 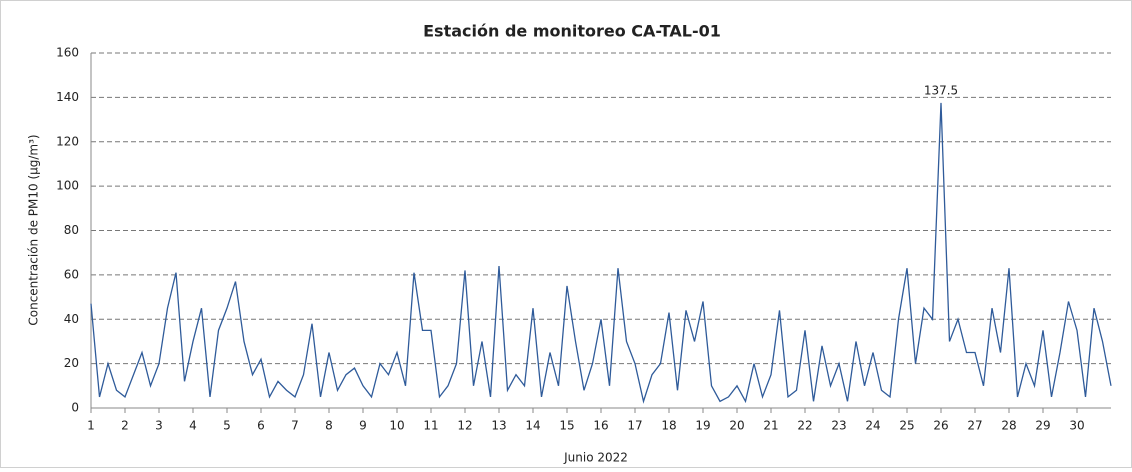 What do you see at coordinates (464, 426) in the screenshot?
I see `x-tick-label: 12` at bounding box center [464, 426].